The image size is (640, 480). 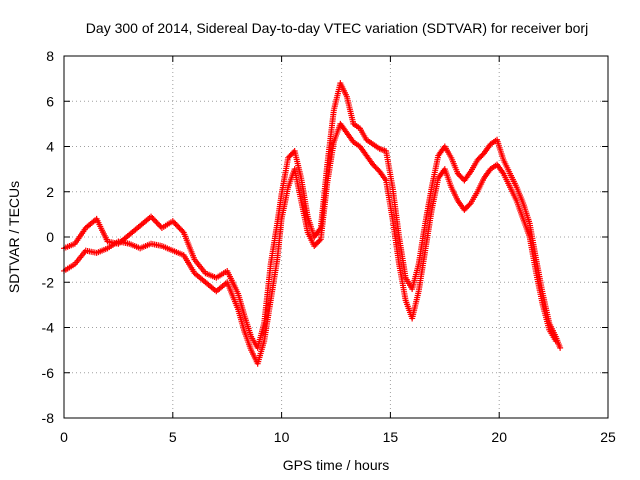 I want to click on x-tick-label: 10, so click(x=282, y=437).